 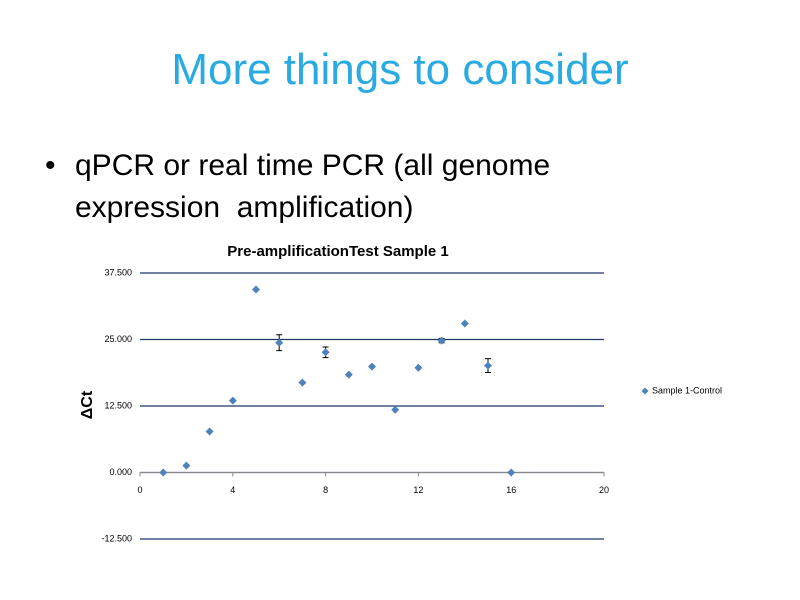 I want to click on x-tick-label: 4, so click(x=232, y=490).